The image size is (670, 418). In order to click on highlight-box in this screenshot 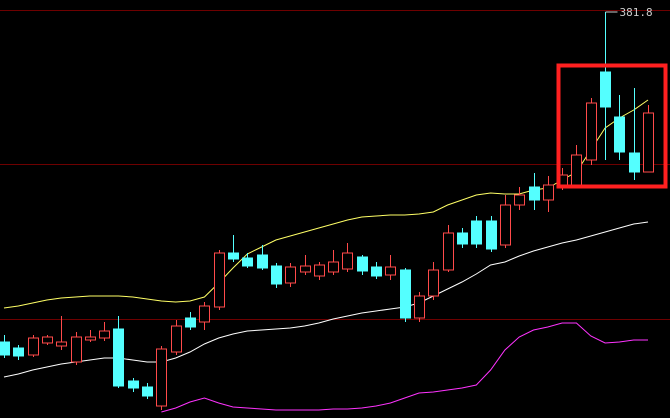, I will do `click(612, 126)`.